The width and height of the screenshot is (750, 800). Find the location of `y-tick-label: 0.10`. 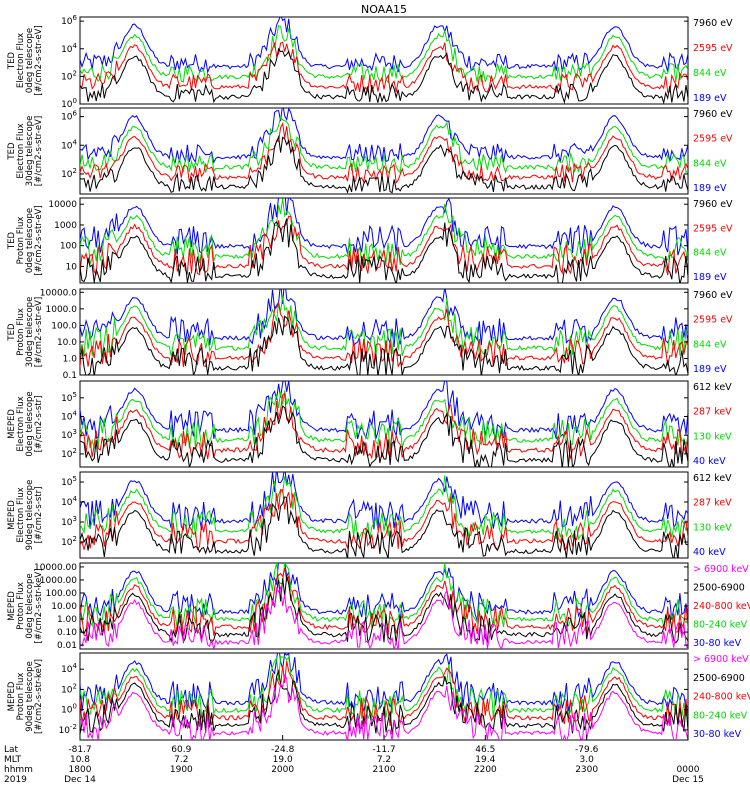

y-tick-label: 0.10 is located at coordinates (67, 633).